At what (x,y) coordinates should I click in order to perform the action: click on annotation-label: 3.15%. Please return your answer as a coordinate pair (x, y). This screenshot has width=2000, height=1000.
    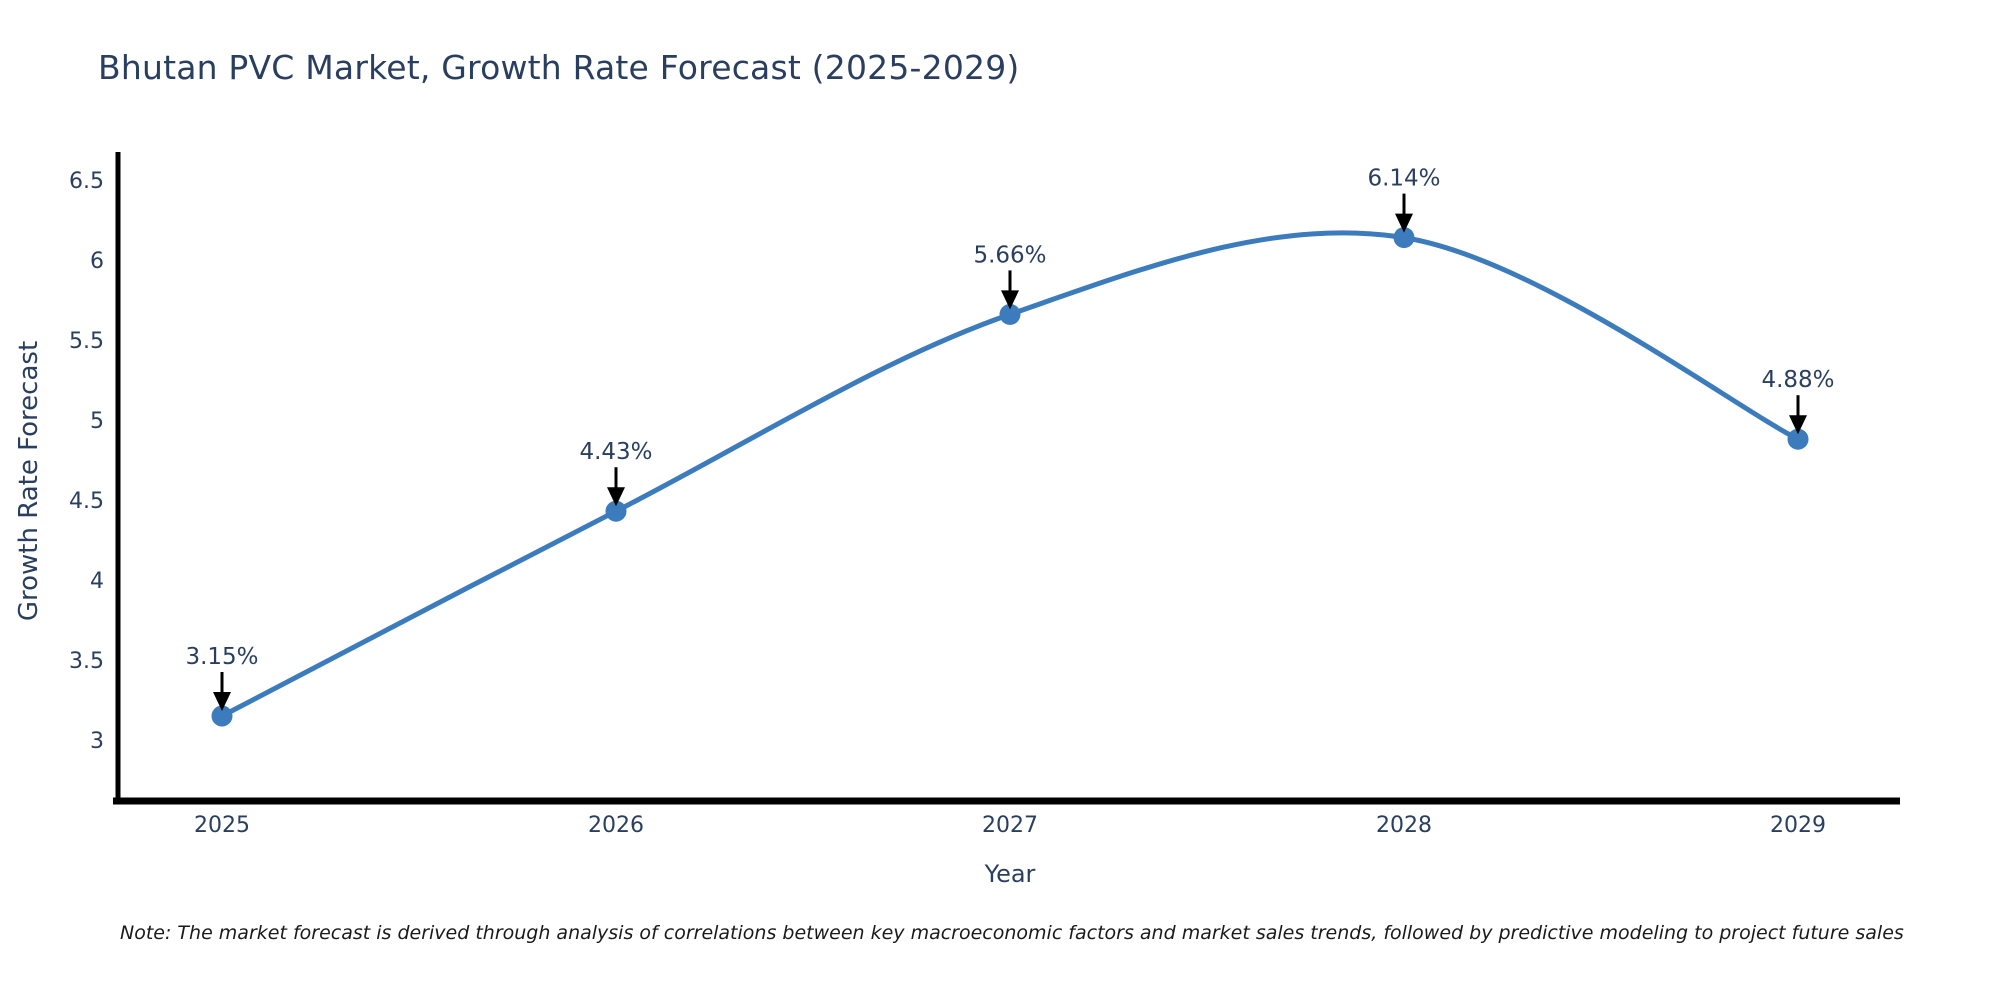
    Looking at the image, I should click on (221, 657).